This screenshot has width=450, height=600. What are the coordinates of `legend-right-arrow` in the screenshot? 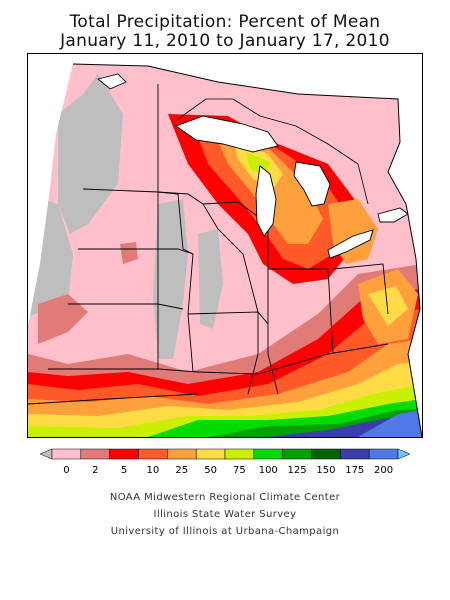 It's located at (403, 454).